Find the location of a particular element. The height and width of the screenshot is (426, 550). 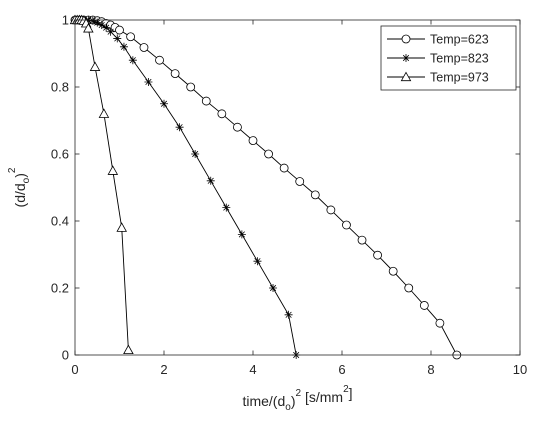

x-tick-label: 10 is located at coordinates (520, 369).